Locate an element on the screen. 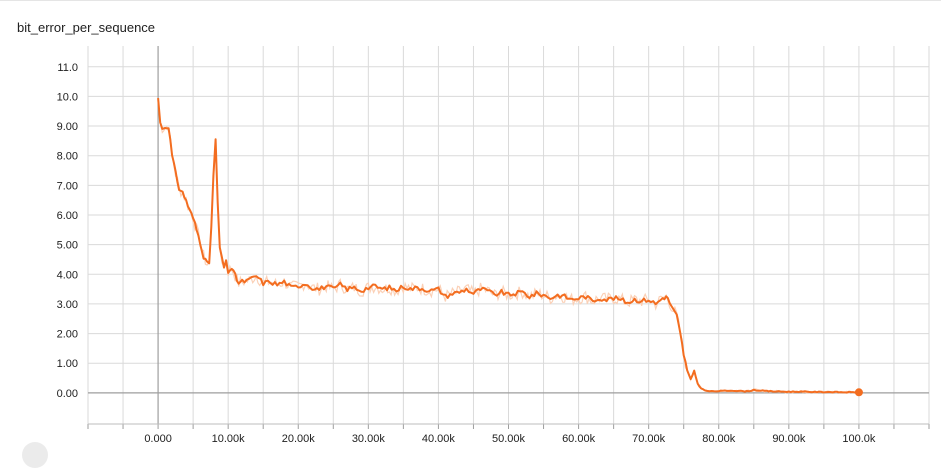 This screenshot has height=468, width=941. y-tick-label: 3.00 is located at coordinates (67, 305).